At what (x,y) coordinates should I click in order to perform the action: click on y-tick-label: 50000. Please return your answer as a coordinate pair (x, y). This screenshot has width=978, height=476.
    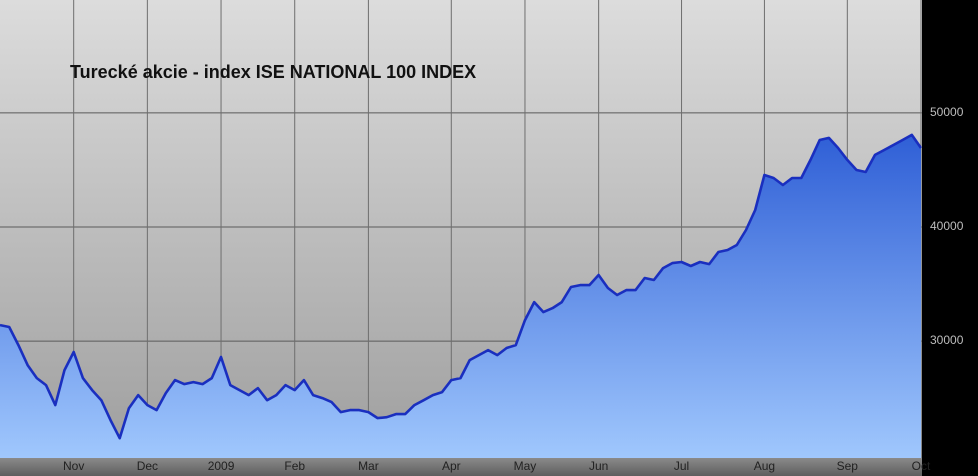
    Looking at the image, I should click on (947, 112).